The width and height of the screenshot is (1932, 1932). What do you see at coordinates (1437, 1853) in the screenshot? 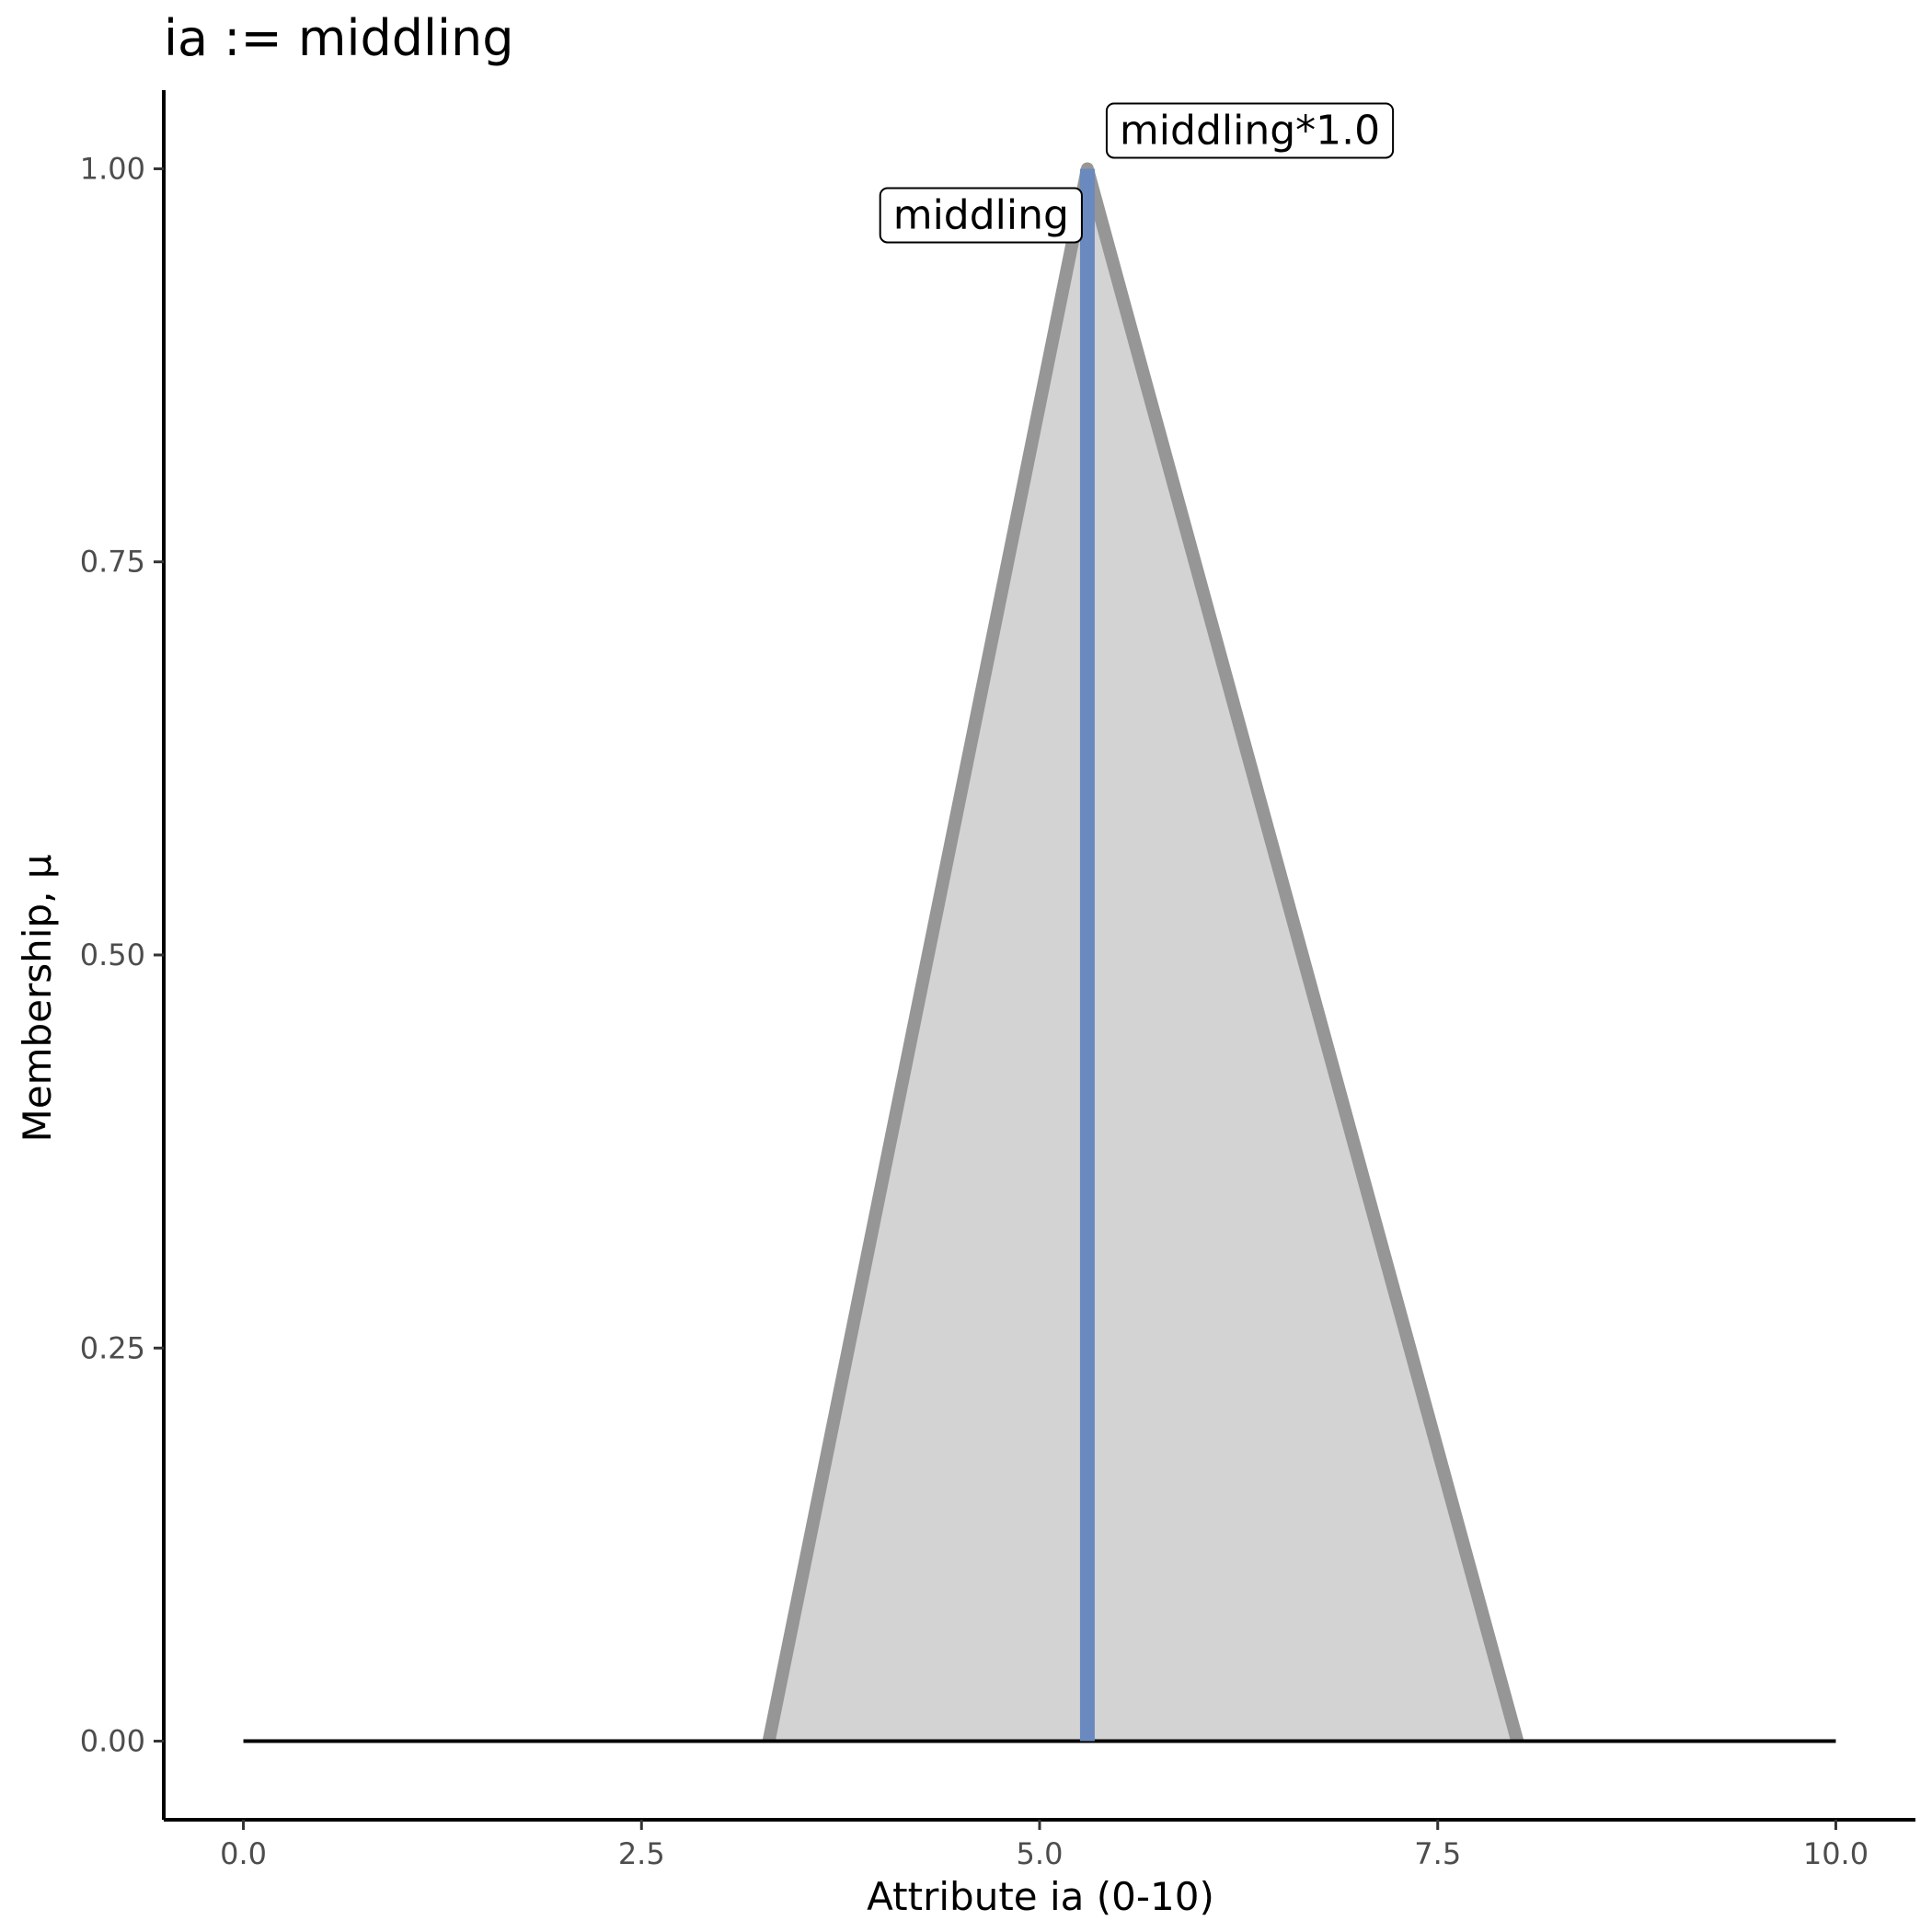
I see `x-tick-label: 7.5` at bounding box center [1437, 1853].